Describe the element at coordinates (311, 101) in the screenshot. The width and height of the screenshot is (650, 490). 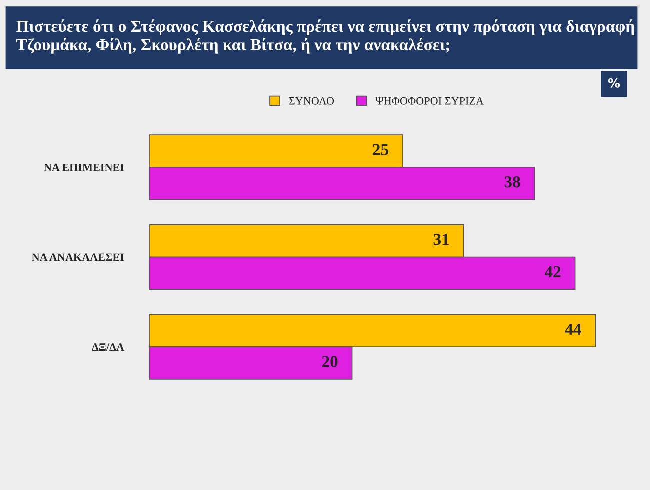
I see `legend-label: ΣΥΝΟΛΟ` at that location.